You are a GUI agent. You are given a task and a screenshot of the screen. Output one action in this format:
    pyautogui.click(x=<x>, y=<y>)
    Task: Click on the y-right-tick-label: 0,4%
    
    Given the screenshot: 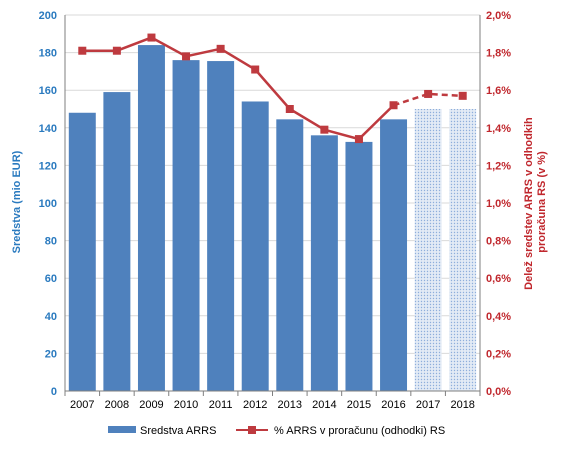 What is the action you would take?
    pyautogui.click(x=498, y=317)
    